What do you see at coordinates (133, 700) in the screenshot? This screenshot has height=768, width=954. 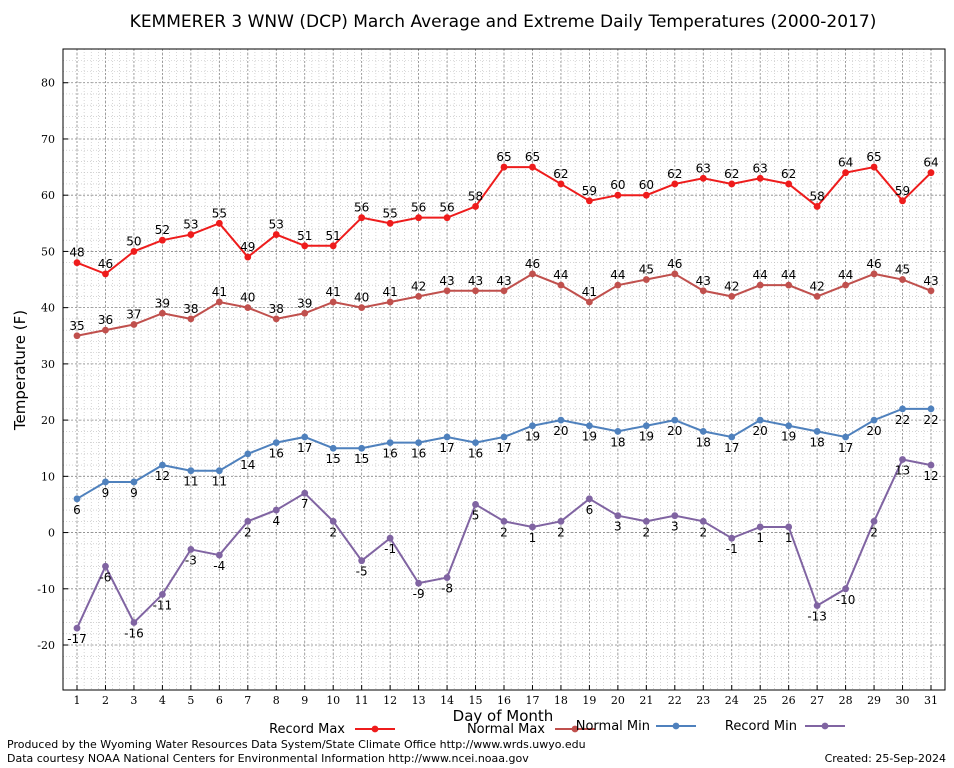 I see `x-tick-label: 3` at bounding box center [133, 700].